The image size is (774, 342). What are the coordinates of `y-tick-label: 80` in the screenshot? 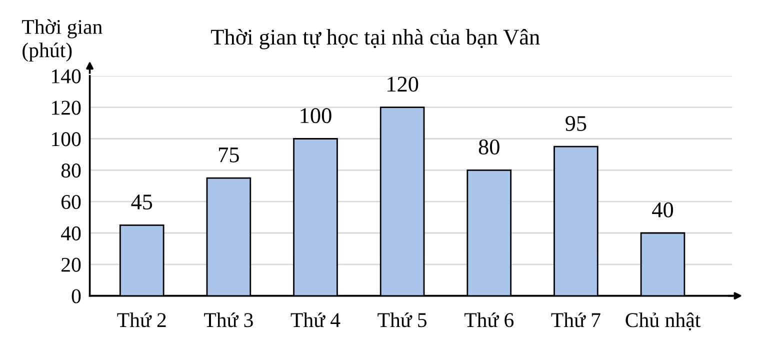 It's located at (71, 171).